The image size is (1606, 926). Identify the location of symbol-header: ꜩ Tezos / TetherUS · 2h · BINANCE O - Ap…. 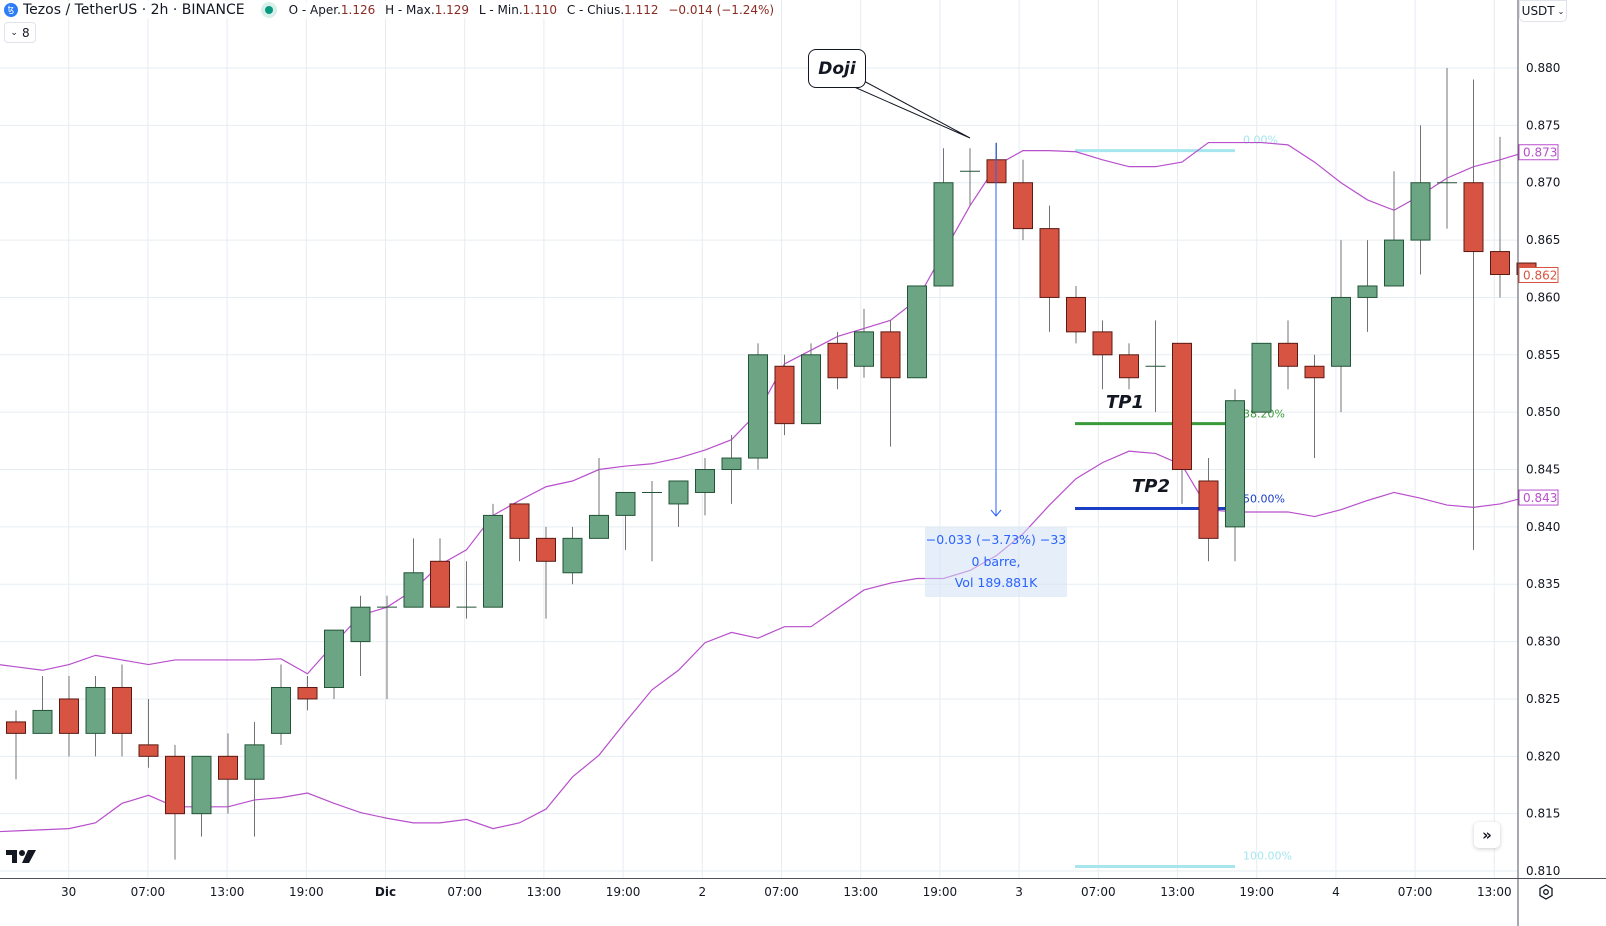
(392, 10).